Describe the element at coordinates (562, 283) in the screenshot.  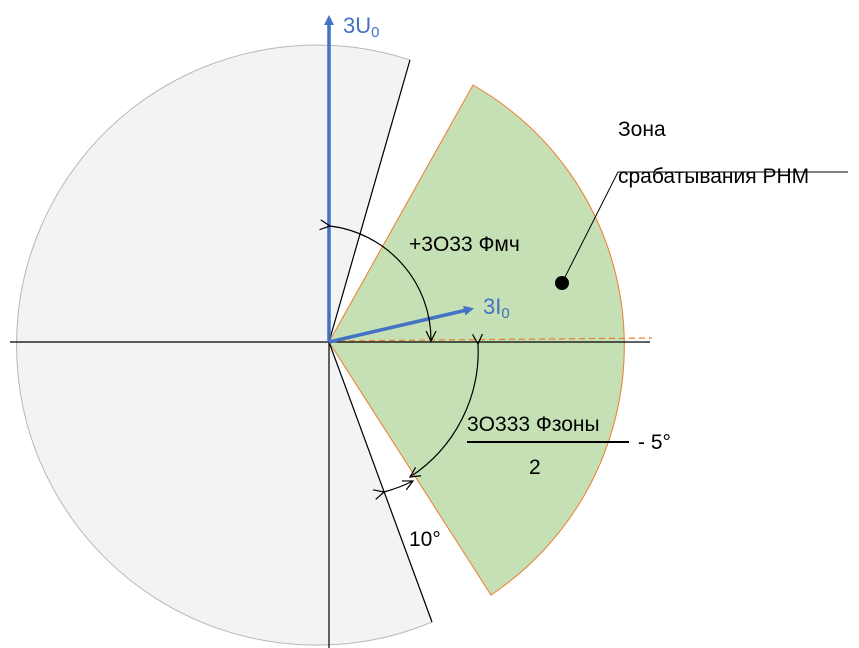
I see `zone-pointer-dot` at that location.